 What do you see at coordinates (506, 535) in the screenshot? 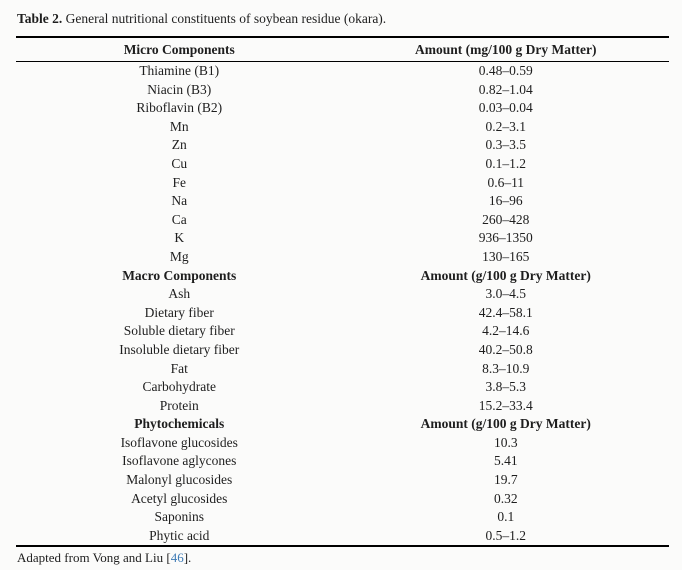
I see `amount-cell: 0.5–1.2` at bounding box center [506, 535].